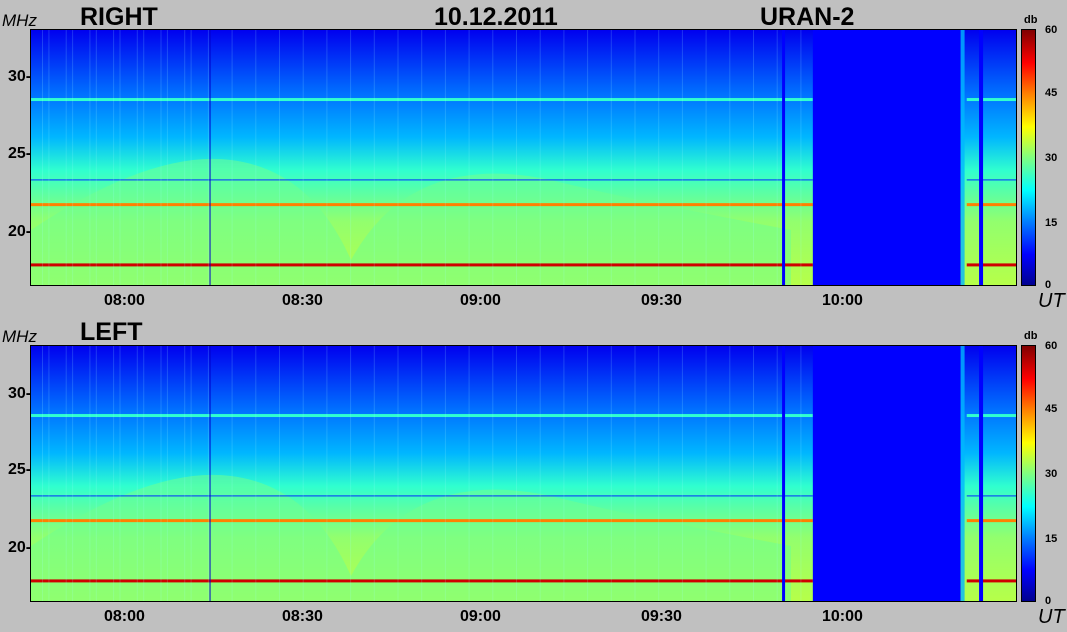 The height and width of the screenshot is (632, 1067). I want to click on colorbar-tick-30-top: 30, so click(1051, 158).